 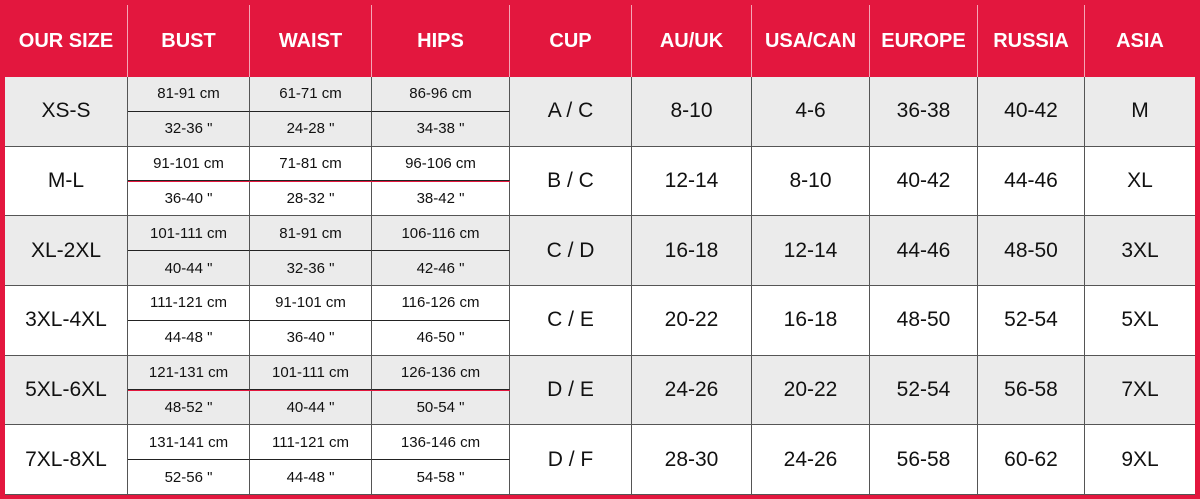 What do you see at coordinates (66, 251) in the screenshot?
I see `size-cell: XL-2XL` at bounding box center [66, 251].